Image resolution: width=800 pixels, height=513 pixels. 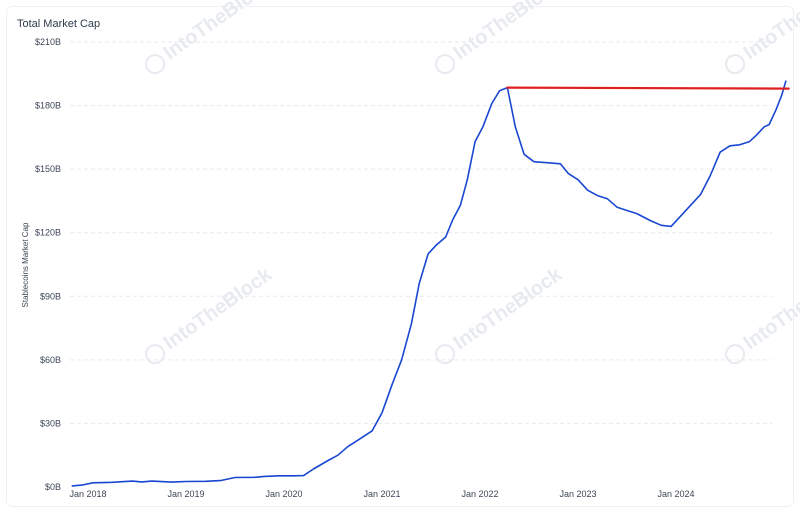 I want to click on x-tick-label: Jan 2021, so click(x=381, y=494).